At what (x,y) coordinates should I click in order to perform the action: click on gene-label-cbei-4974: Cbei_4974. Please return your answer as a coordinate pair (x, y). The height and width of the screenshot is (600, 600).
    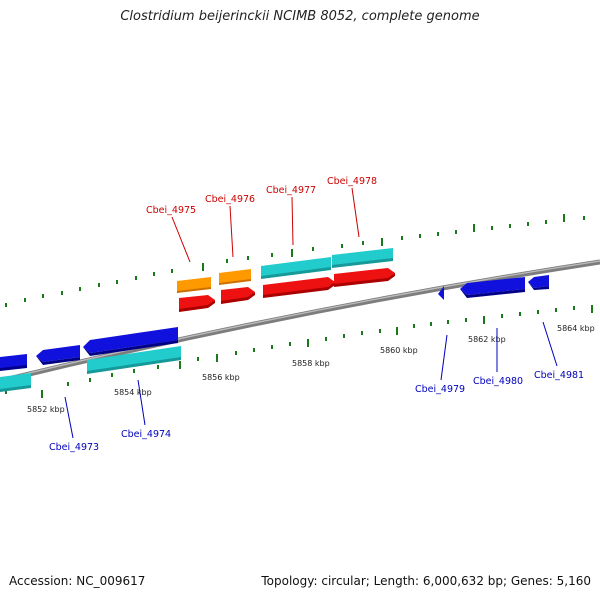
    Looking at the image, I should click on (146, 434).